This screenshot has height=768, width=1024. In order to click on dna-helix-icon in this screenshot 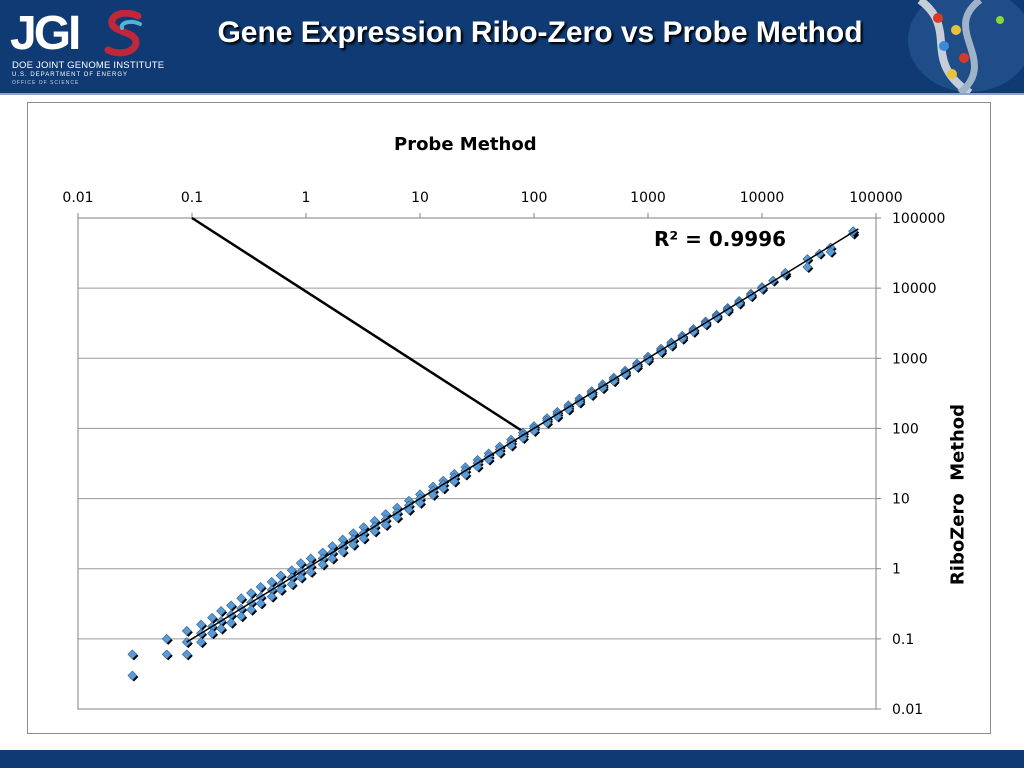, I will do `click(966, 46)`.